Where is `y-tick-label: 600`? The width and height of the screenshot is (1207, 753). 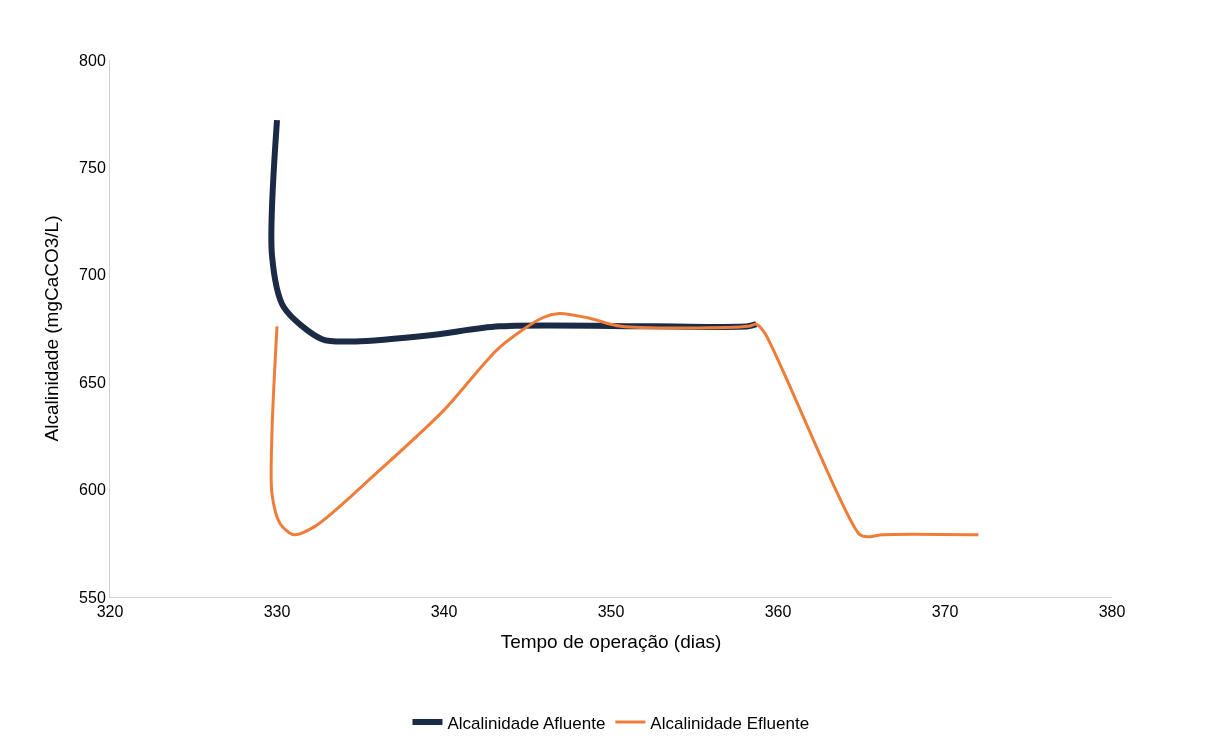
y-tick-label: 600 is located at coordinates (92, 490).